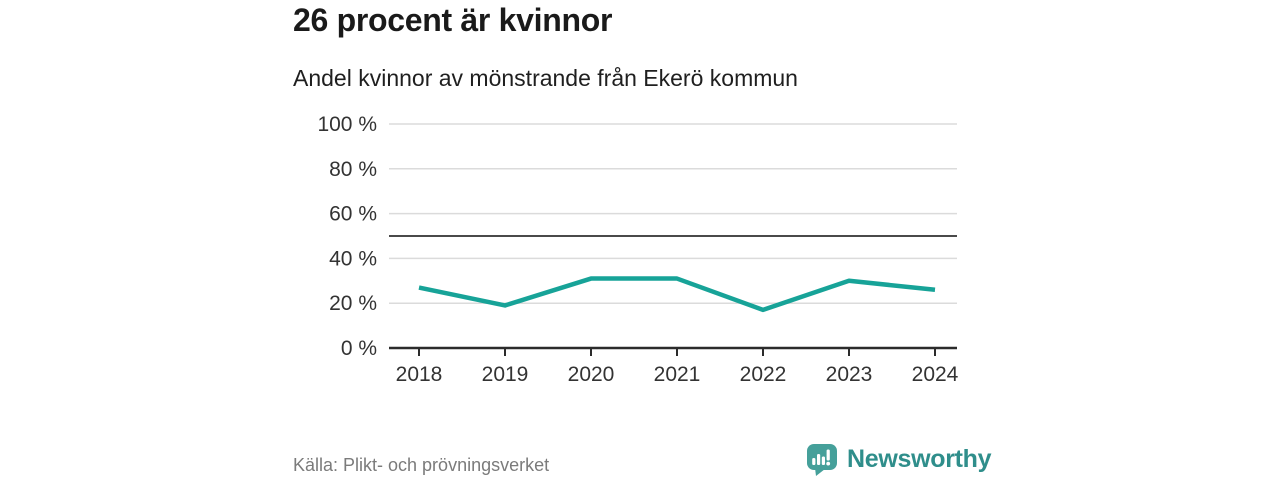 Image resolution: width=1280 pixels, height=480 pixels. What do you see at coordinates (849, 374) in the screenshot?
I see `x-tick-label: 2023` at bounding box center [849, 374].